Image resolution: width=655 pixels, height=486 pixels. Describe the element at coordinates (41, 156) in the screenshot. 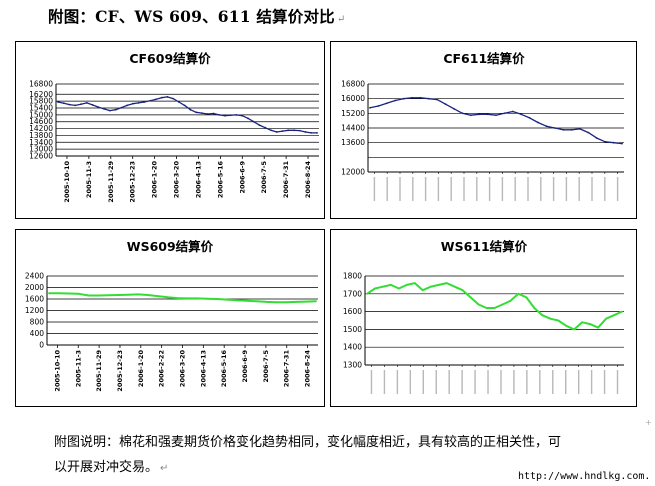

I see `y-tick-label: 12600` at that location.